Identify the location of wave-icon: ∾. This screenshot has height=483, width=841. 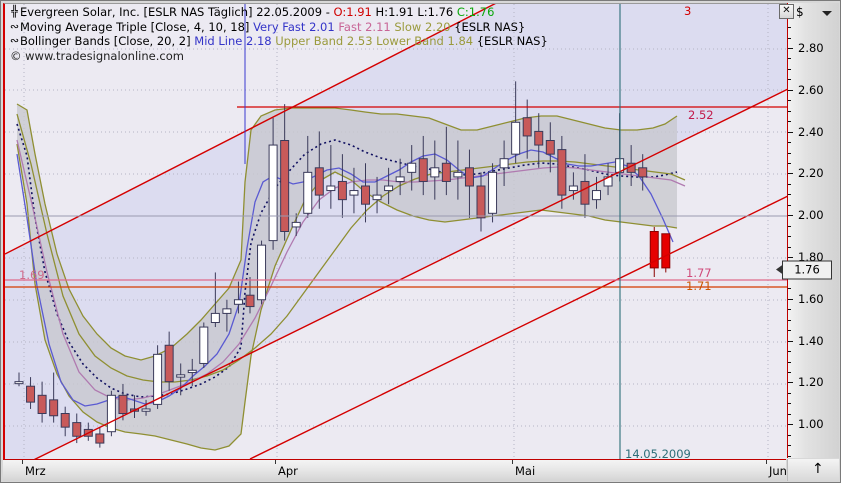
(14, 41).